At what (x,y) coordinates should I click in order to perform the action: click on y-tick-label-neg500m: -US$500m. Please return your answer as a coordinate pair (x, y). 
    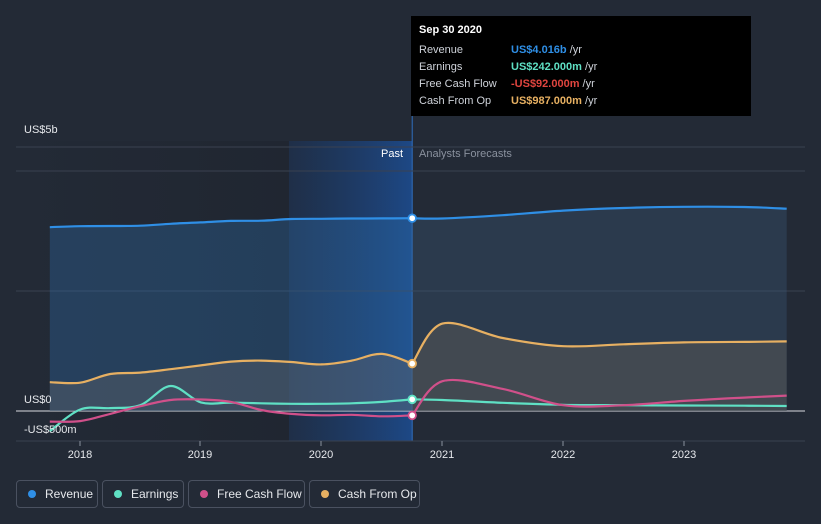
    Looking at the image, I should click on (50, 430).